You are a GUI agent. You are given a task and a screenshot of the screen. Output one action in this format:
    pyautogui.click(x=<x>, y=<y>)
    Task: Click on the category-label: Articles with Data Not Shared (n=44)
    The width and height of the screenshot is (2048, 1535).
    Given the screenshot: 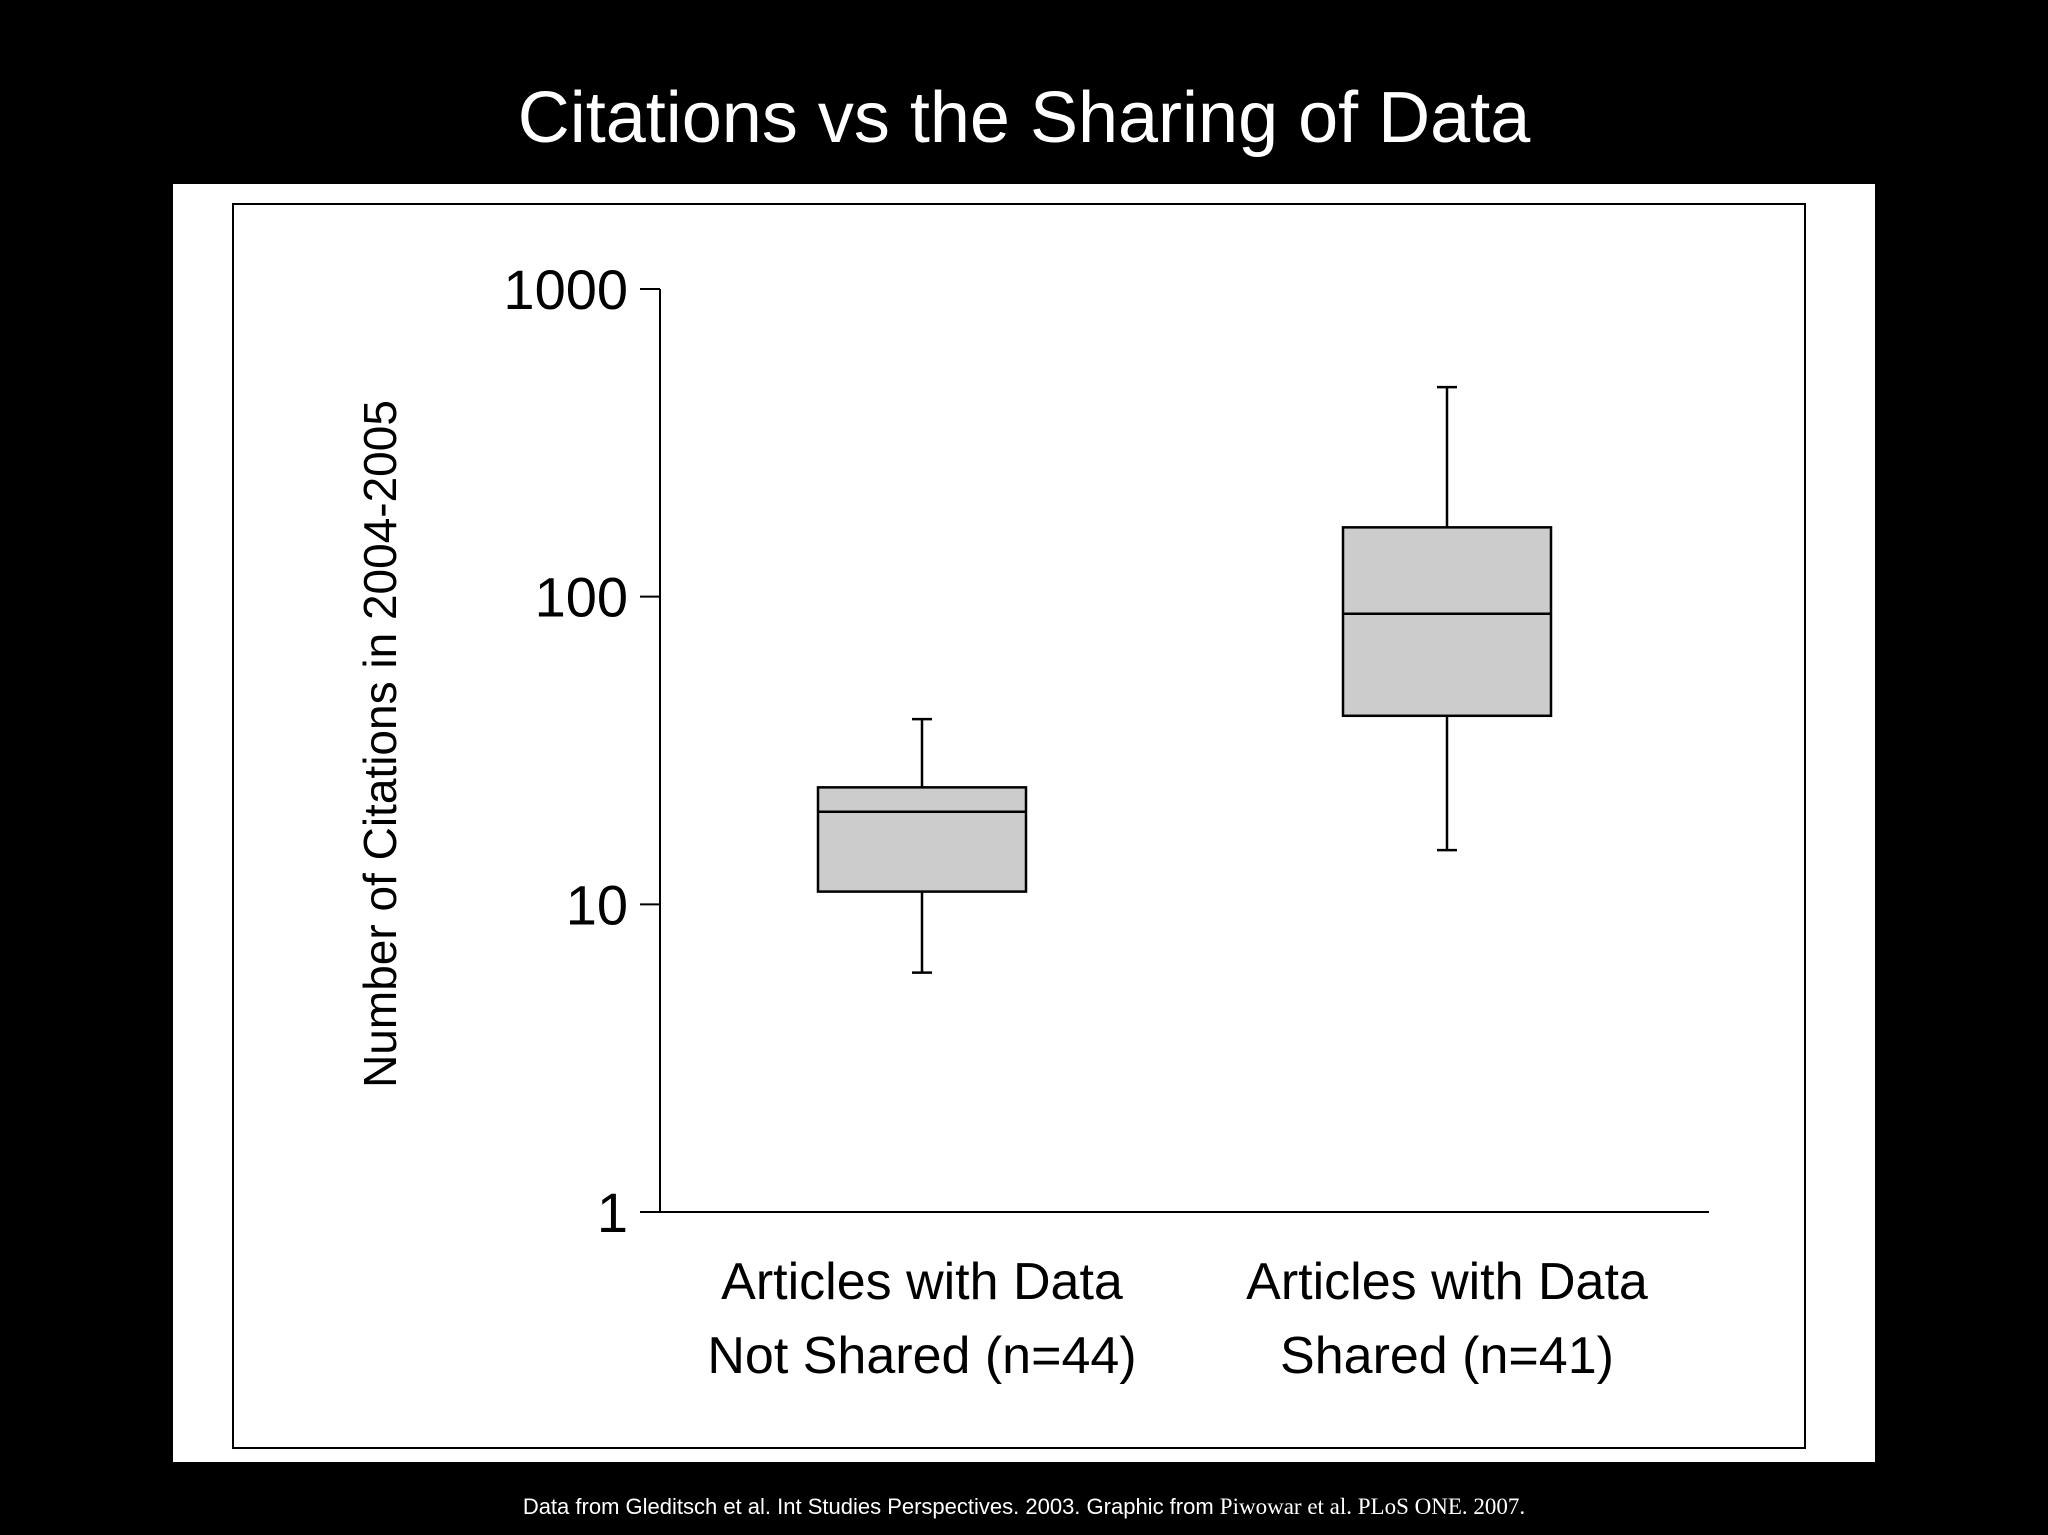 What is the action you would take?
    pyautogui.click(x=921, y=1319)
    